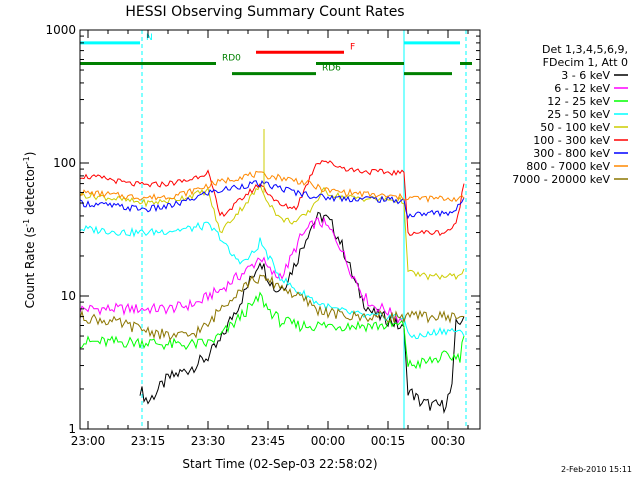 This screenshot has height=480, width=640. Describe the element at coordinates (578, 101) in the screenshot. I see `legend-entry-label: 12 - 25 keV` at that location.